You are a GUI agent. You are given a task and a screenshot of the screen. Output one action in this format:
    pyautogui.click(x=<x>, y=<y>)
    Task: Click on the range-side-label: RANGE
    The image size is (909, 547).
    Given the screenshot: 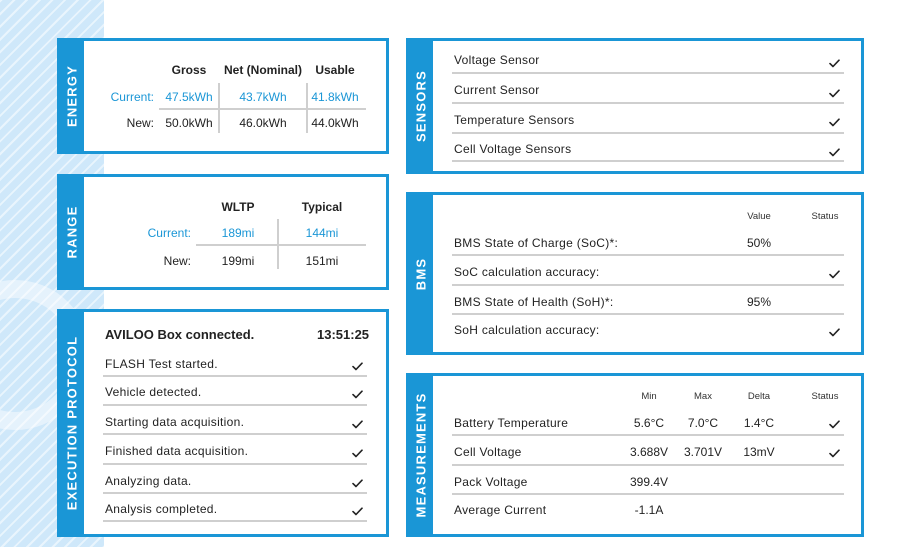 What is the action you would take?
    pyautogui.click(x=72, y=232)
    